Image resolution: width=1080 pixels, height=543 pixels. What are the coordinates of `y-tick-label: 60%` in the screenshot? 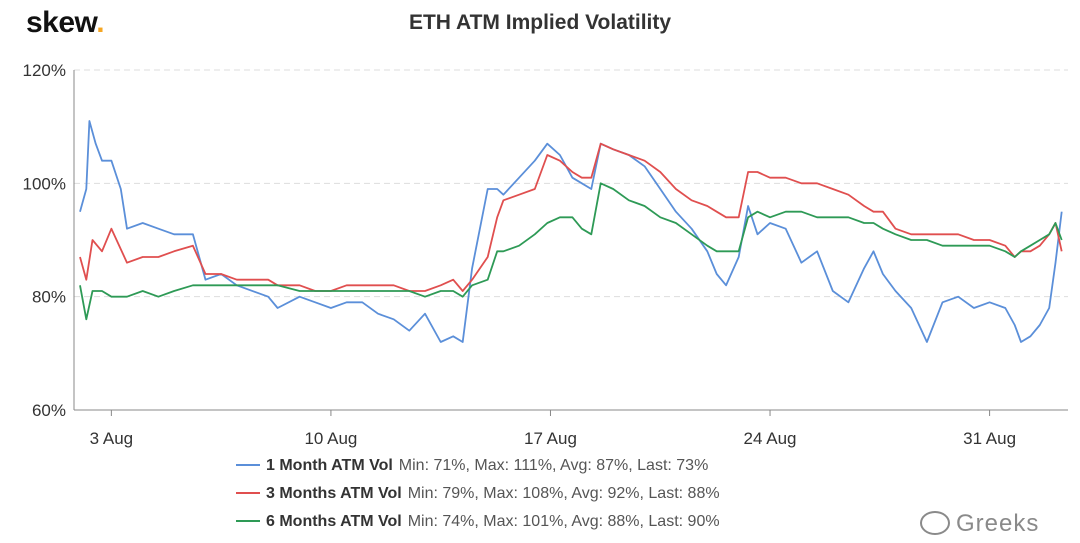 It's located at (49, 410).